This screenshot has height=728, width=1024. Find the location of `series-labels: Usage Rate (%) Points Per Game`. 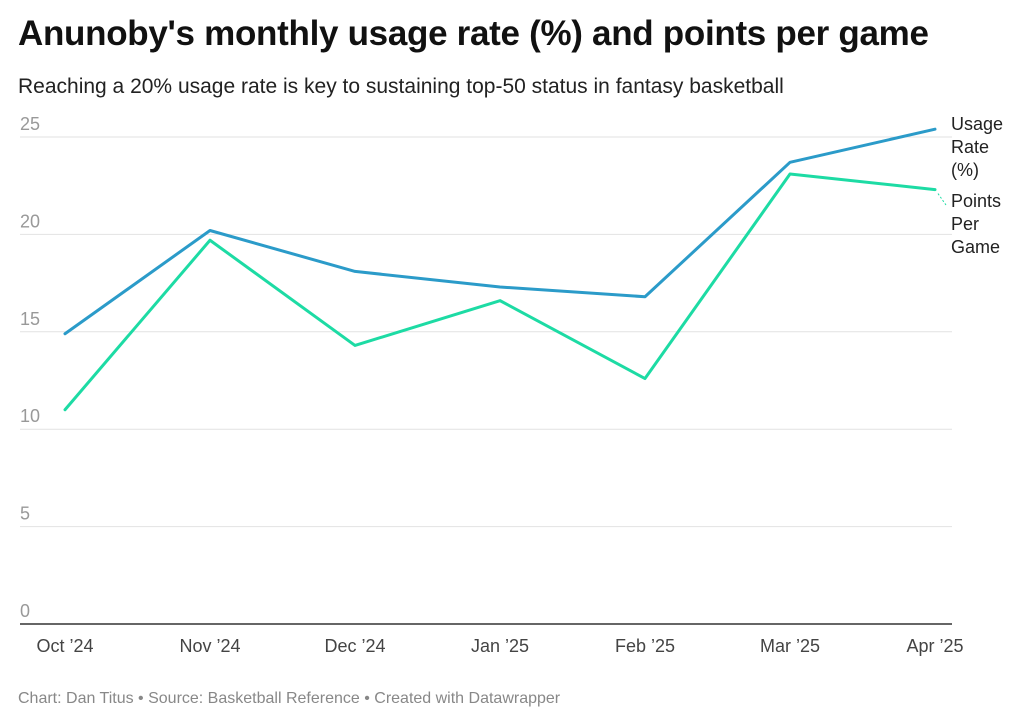

series-labels: Usage Rate (%) Points Per Game is located at coordinates (970, 185).